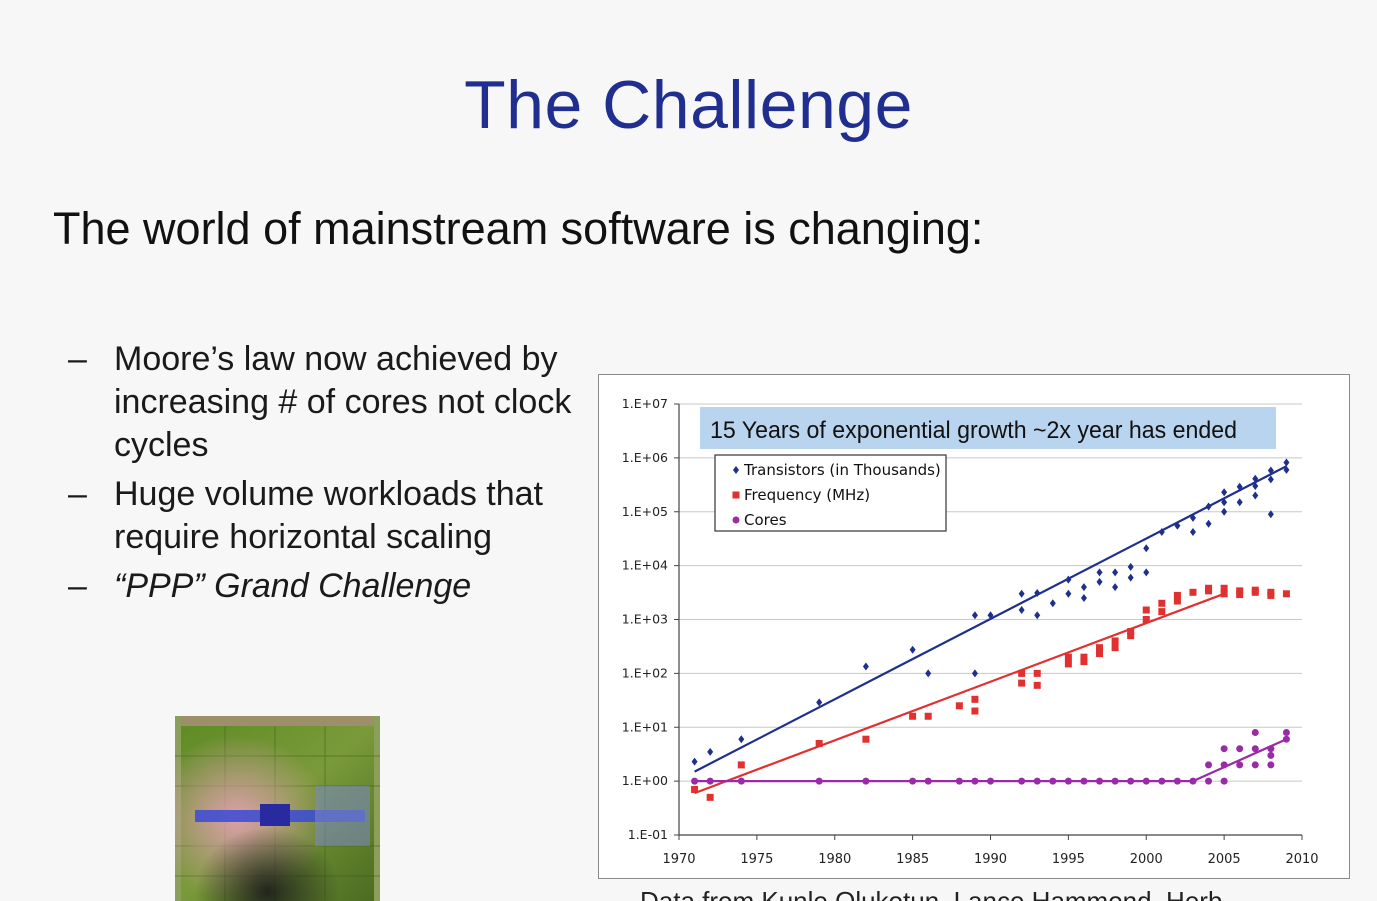 This screenshot has height=901, width=1377. I want to click on y-tick-label: 1.E+07, so click(645, 403).